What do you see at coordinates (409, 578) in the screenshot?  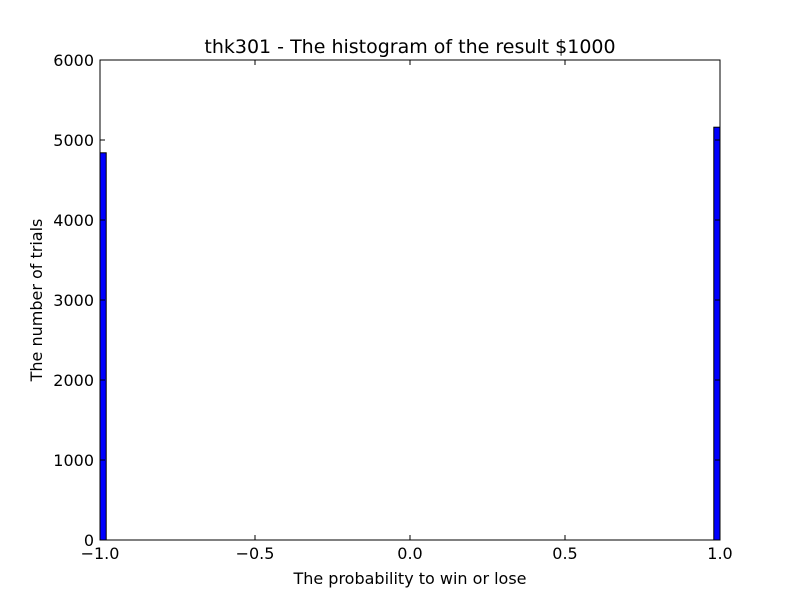 I see `x-axis-label: The probability to win or lose` at bounding box center [409, 578].